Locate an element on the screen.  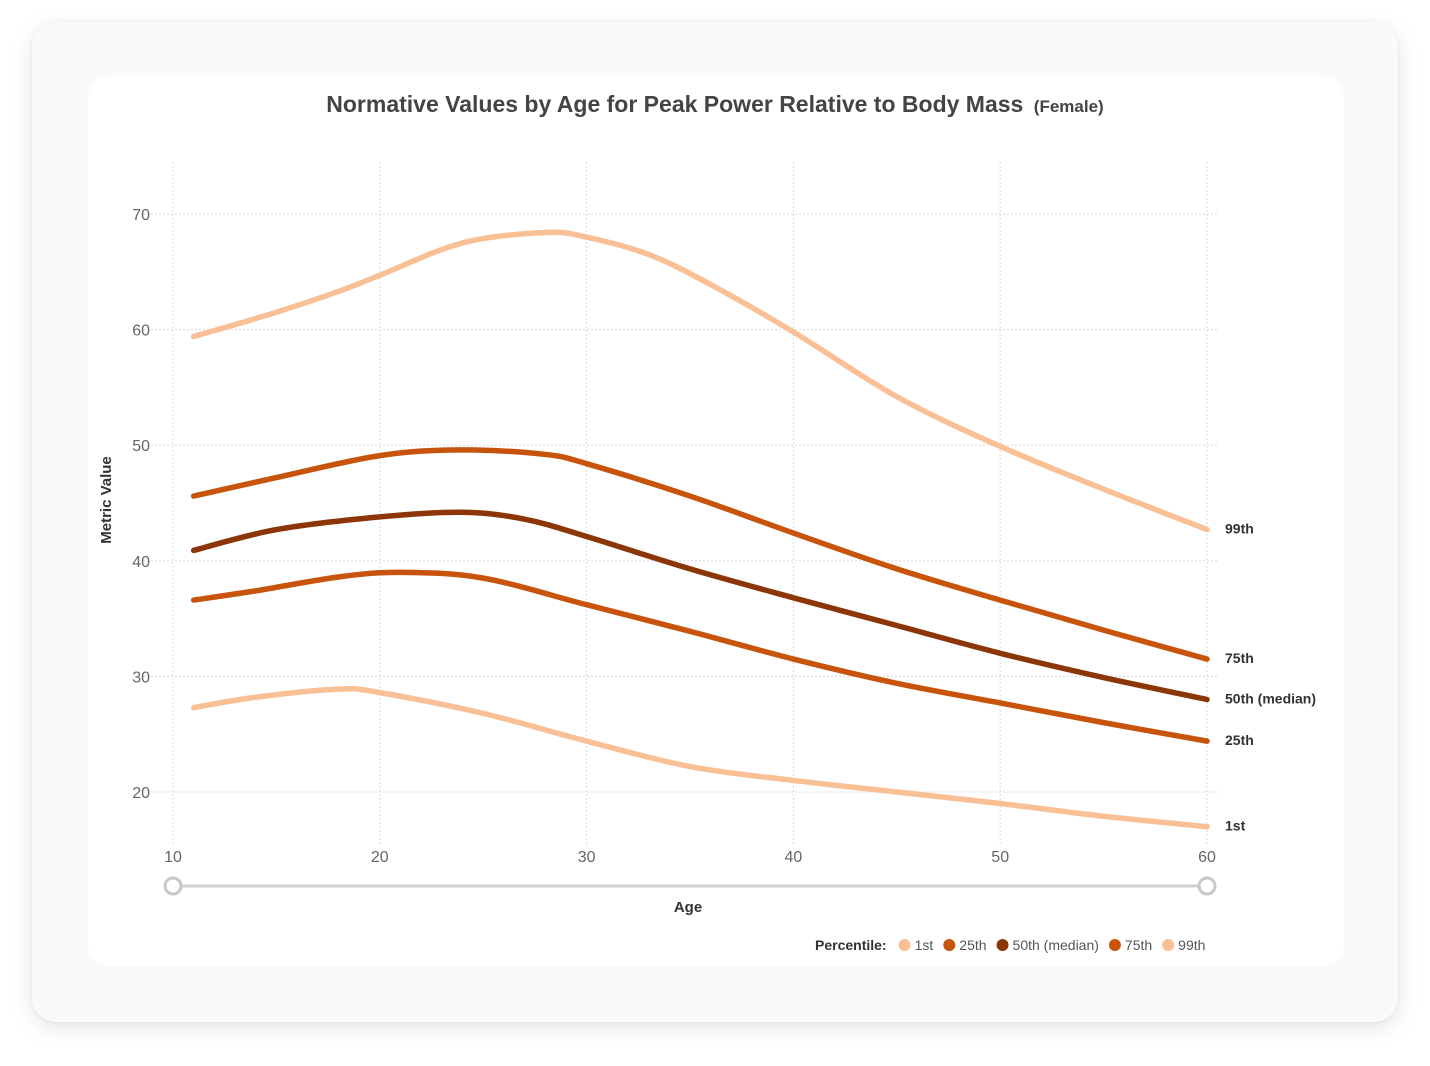
x-tick-label: 40 is located at coordinates (794, 857).